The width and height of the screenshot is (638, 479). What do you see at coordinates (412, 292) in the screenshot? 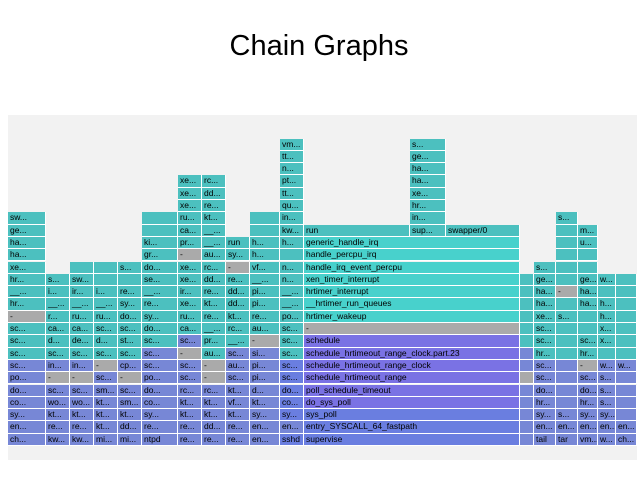
I see `stack-frame: hrtimer_interrupt` at bounding box center [412, 292].